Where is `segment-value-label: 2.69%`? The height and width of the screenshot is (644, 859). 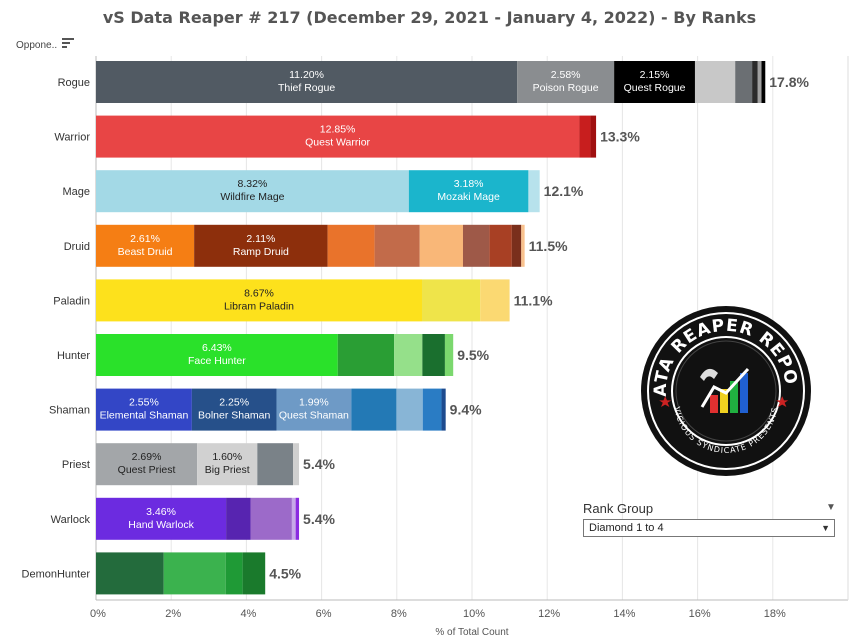 segment-value-label: 2.69% is located at coordinates (147, 457).